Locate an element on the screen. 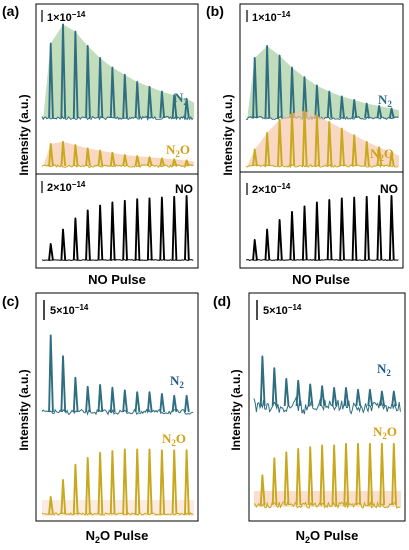 The height and width of the screenshot is (550, 409). envelope-a-n2o is located at coordinates (118, 153).